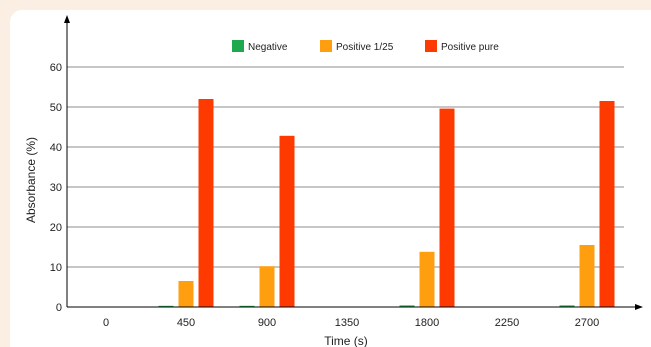 The width and height of the screenshot is (651, 347). Describe the element at coordinates (427, 323) in the screenshot. I see `x-tick-label: 1800` at that location.